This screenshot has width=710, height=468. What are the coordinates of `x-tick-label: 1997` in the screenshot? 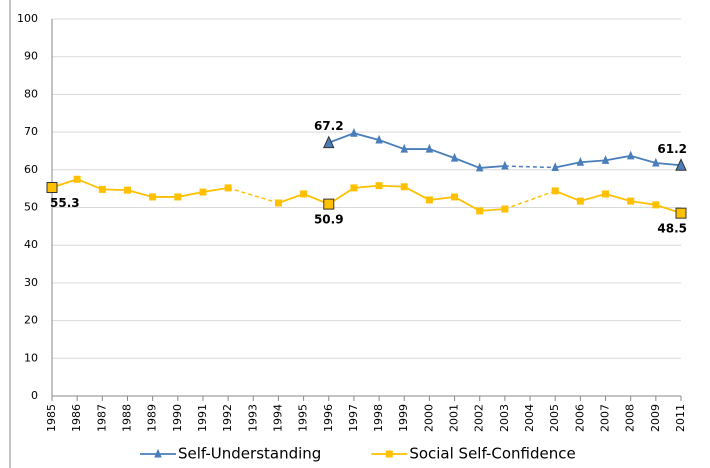 It's located at (353, 418).